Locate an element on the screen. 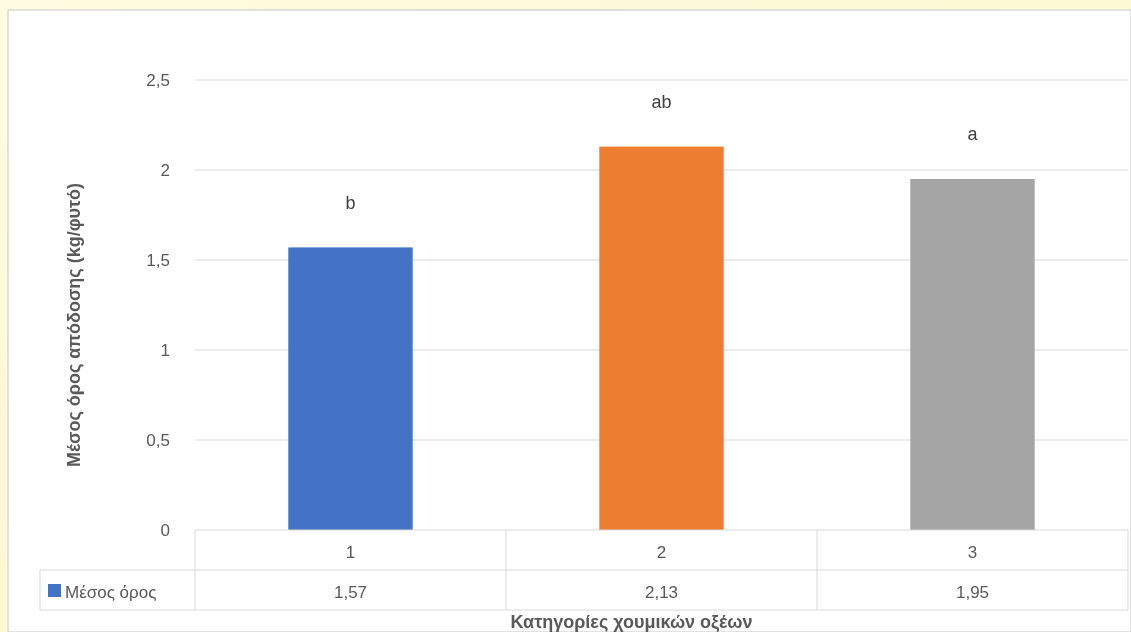  annotation: a is located at coordinates (973, 134).